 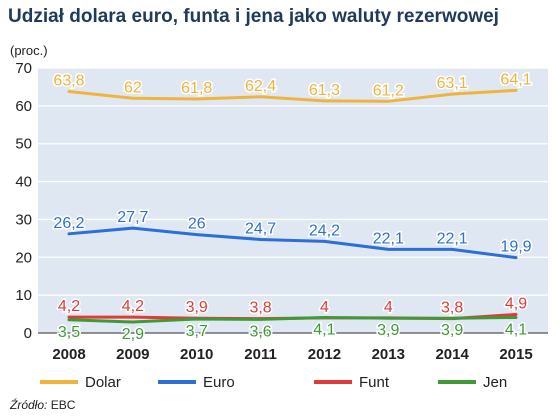 I want to click on data-label-dolar: 64,1, so click(x=515, y=79).